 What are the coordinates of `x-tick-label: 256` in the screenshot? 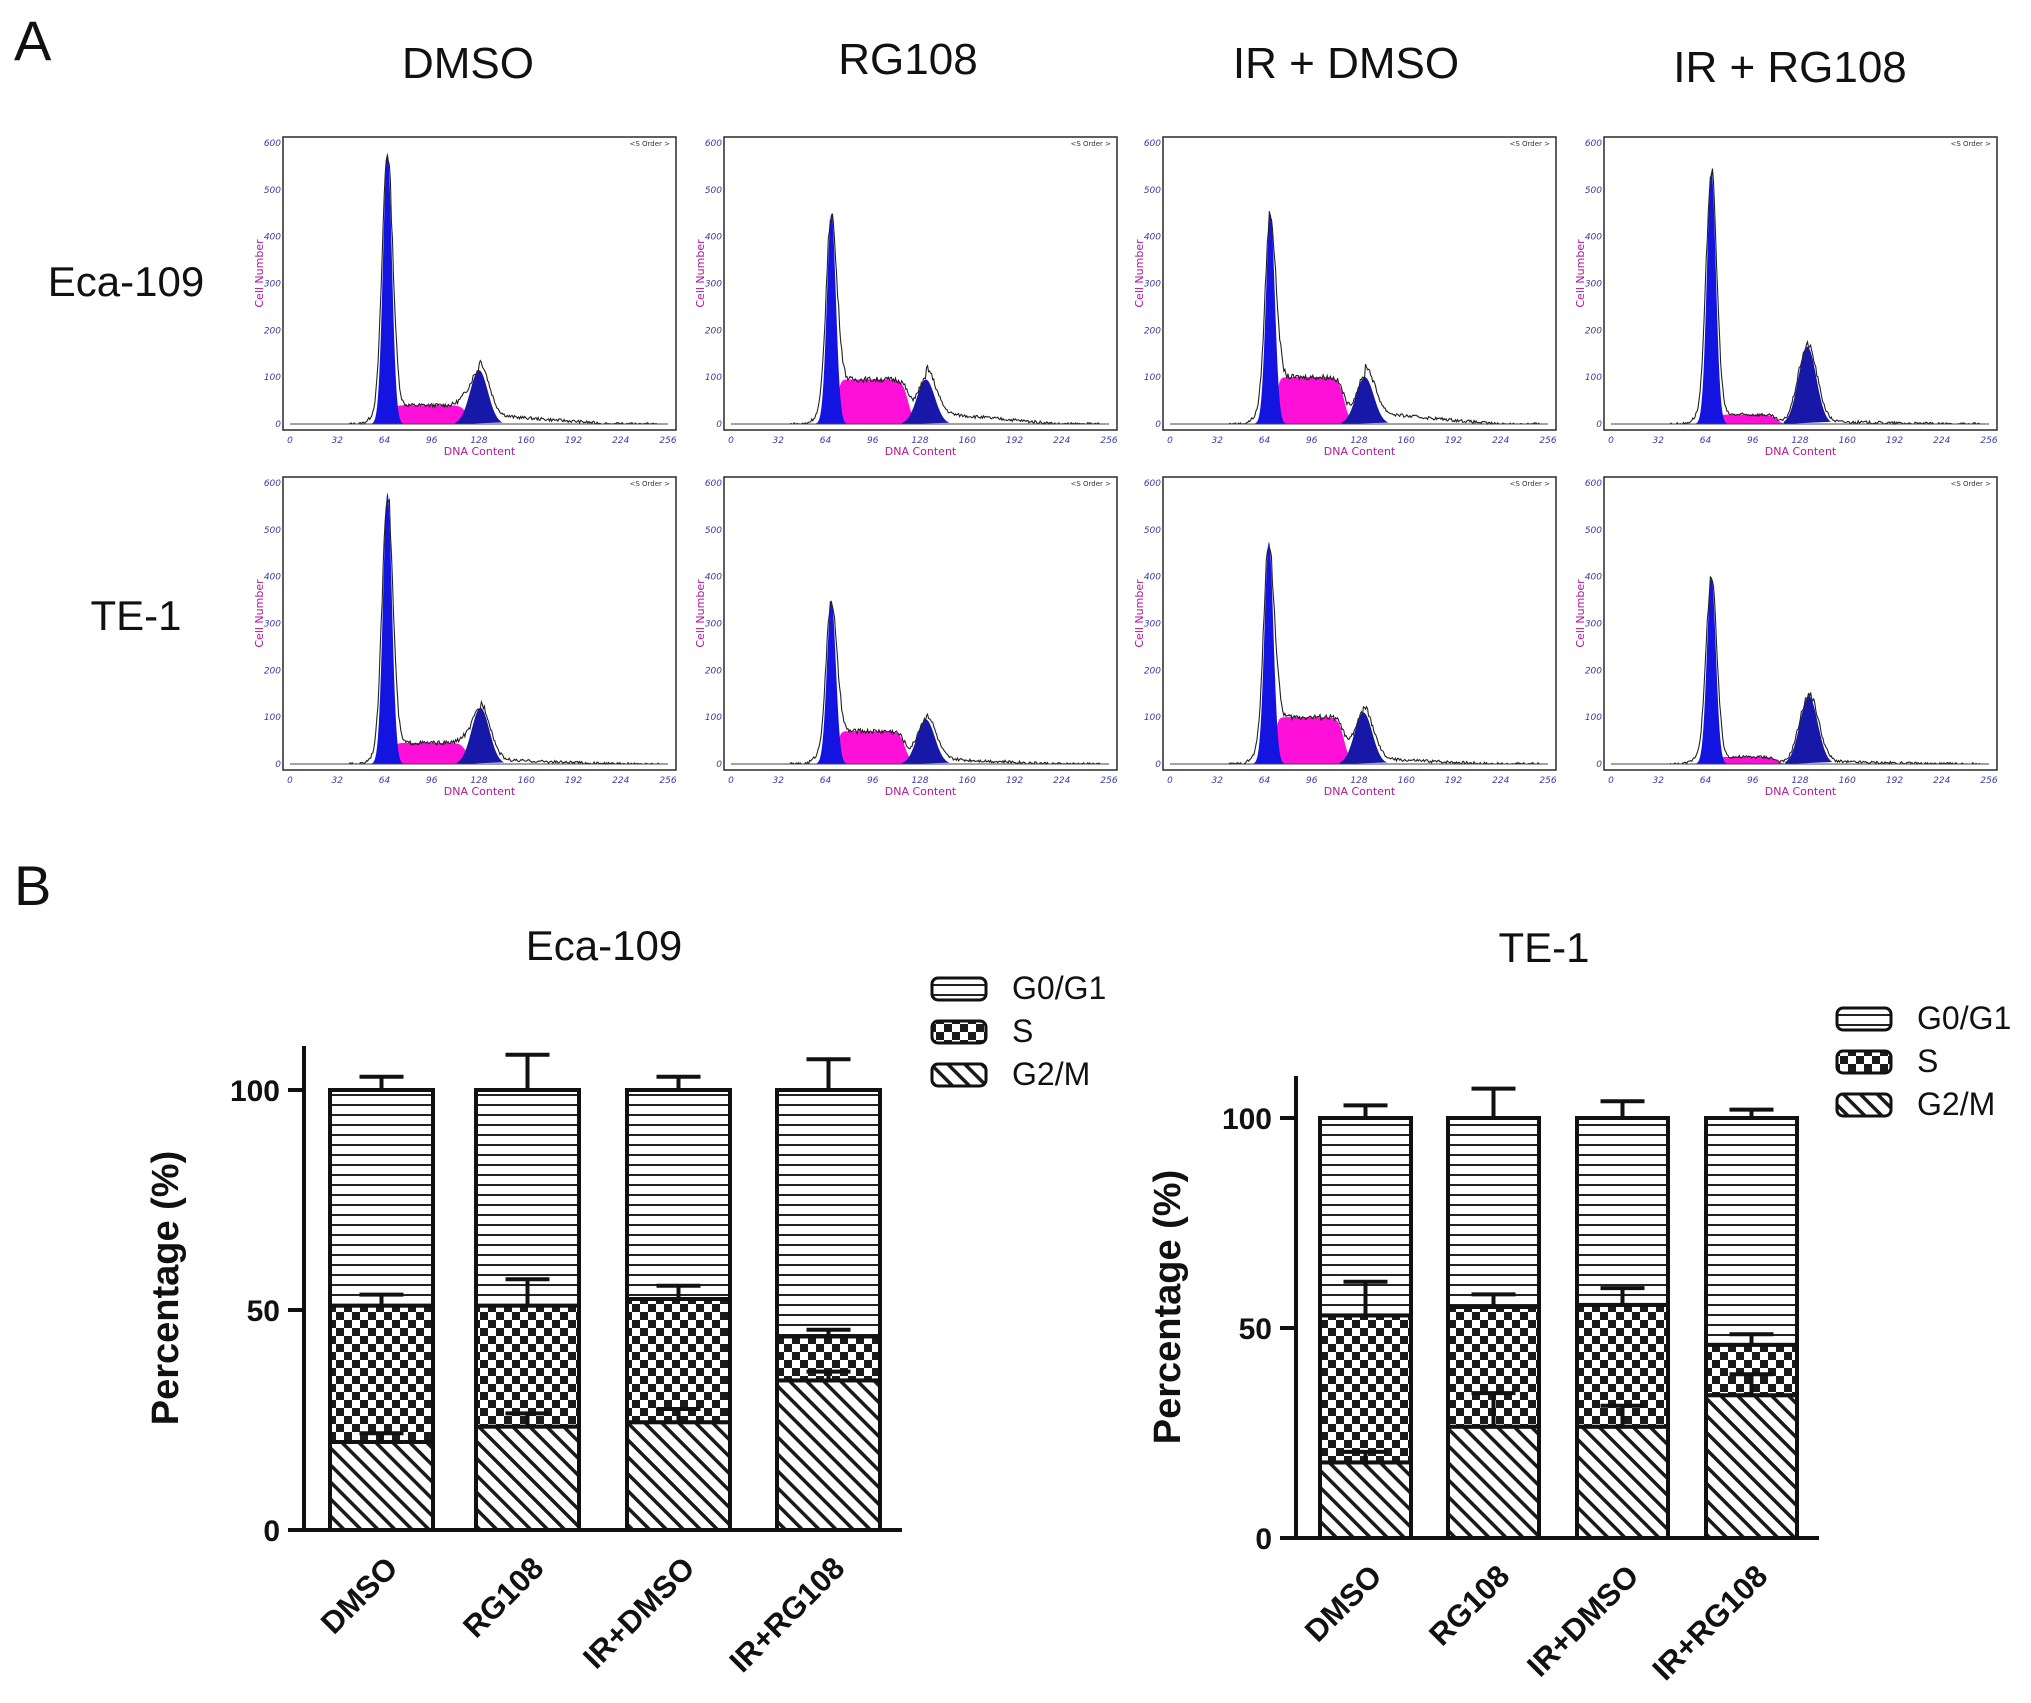 It's located at (1547, 441).